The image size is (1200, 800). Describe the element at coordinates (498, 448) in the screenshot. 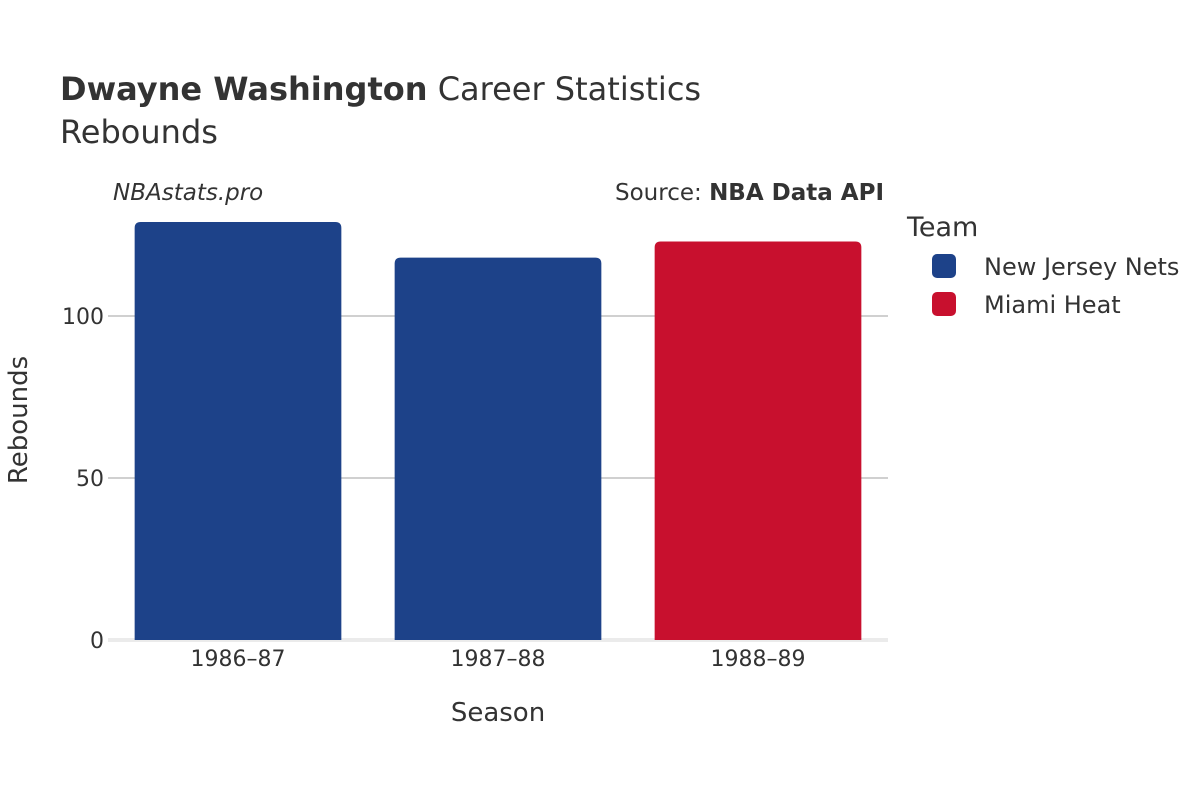

I see `bar-1987–88` at that location.